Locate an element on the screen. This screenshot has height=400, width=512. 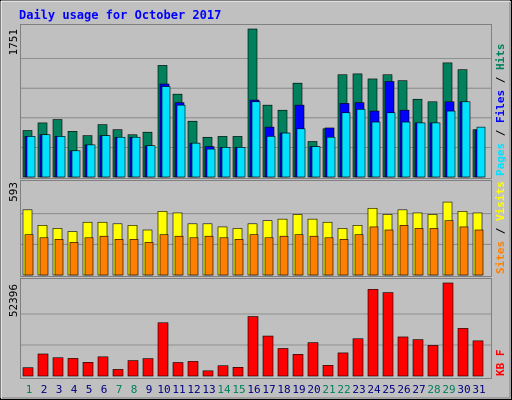
x-tick-label: 13 is located at coordinates (208, 389).